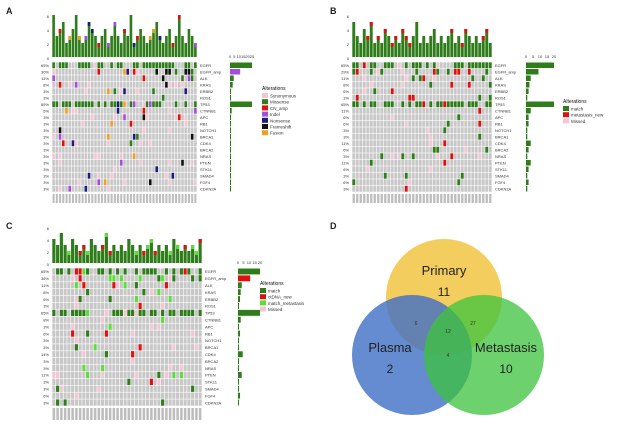 The image size is (640, 435). What do you see at coordinates (500, 182) in the screenshot?
I see `gene-label: FGF4` at bounding box center [500, 182].